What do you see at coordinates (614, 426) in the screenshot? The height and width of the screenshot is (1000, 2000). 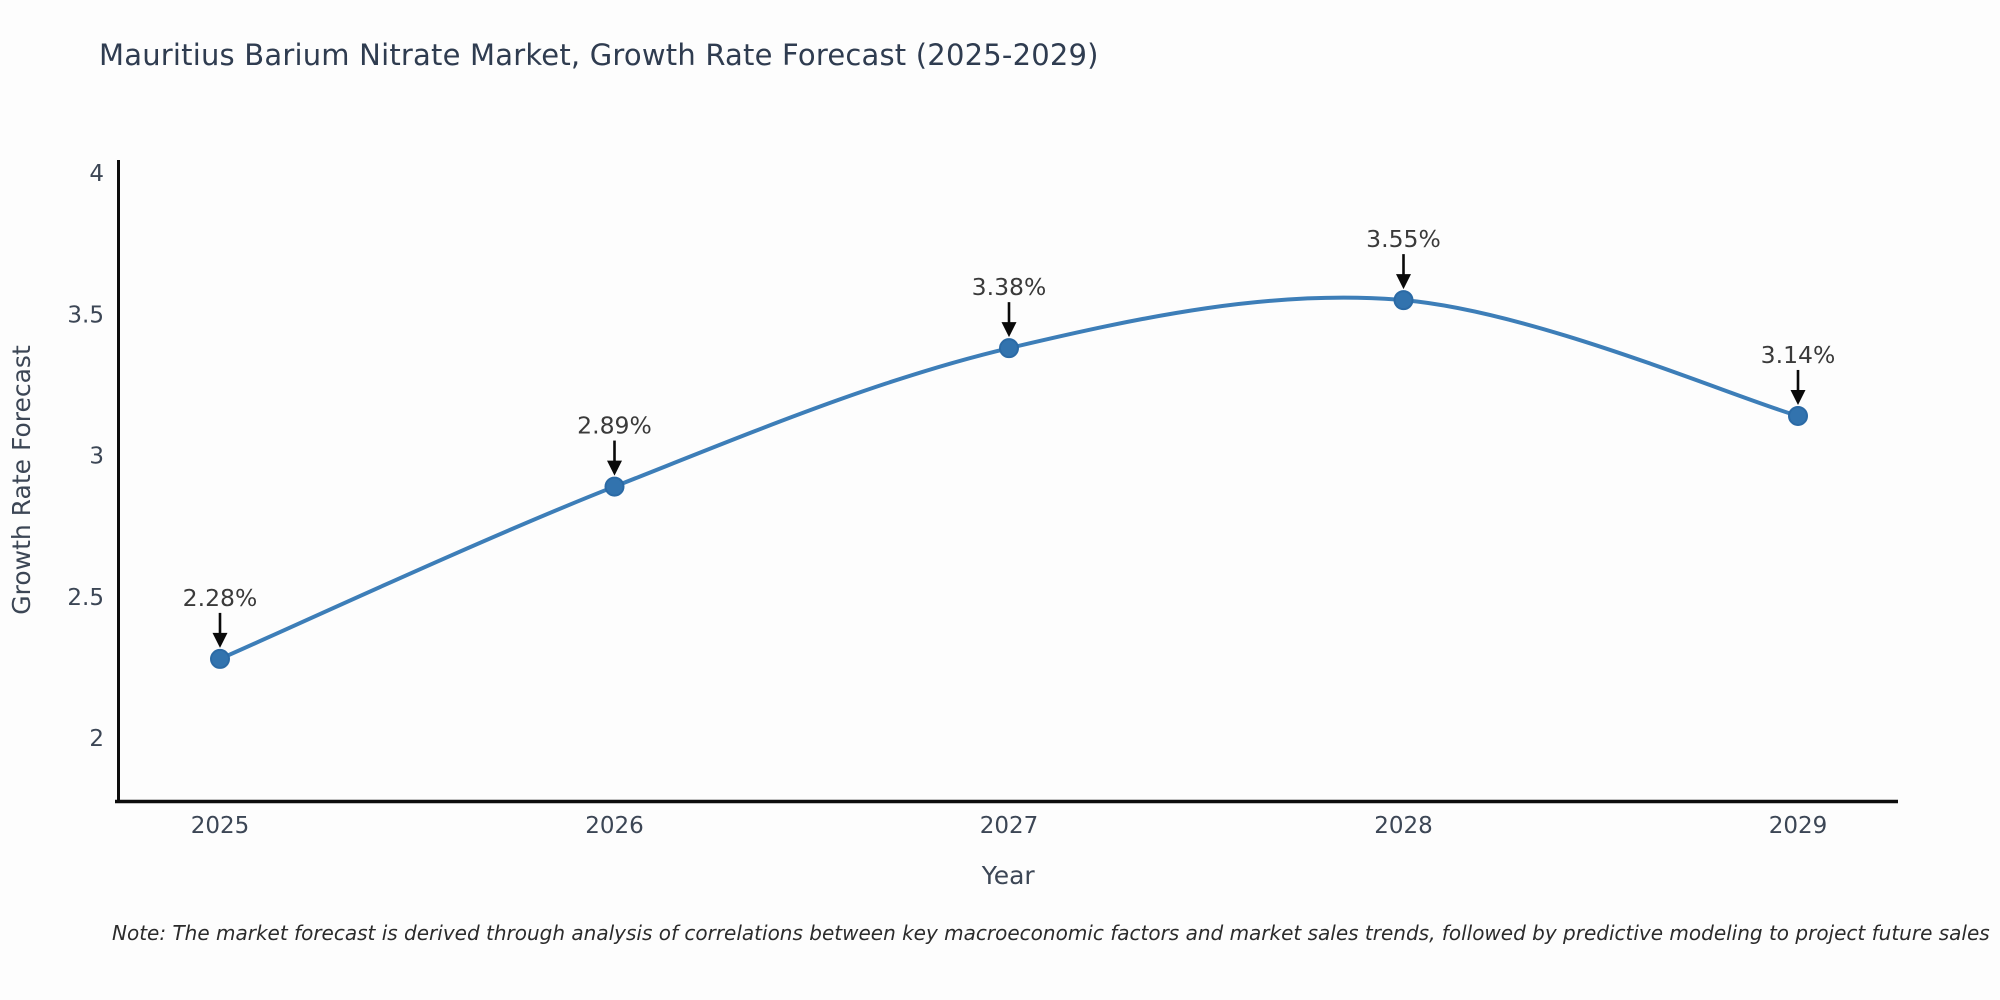 I see `data-point-label: 2.89%` at bounding box center [614, 426].